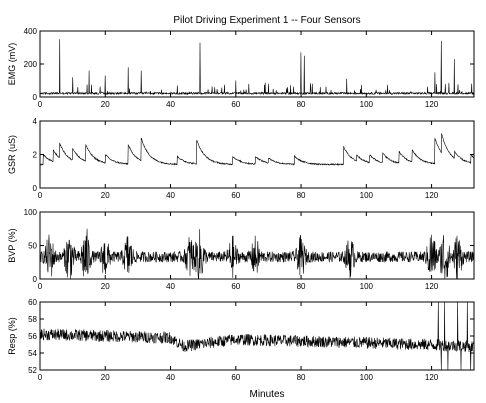  Describe the element at coordinates (32, 302) in the screenshot. I see `y-tick-label: 60` at that location.